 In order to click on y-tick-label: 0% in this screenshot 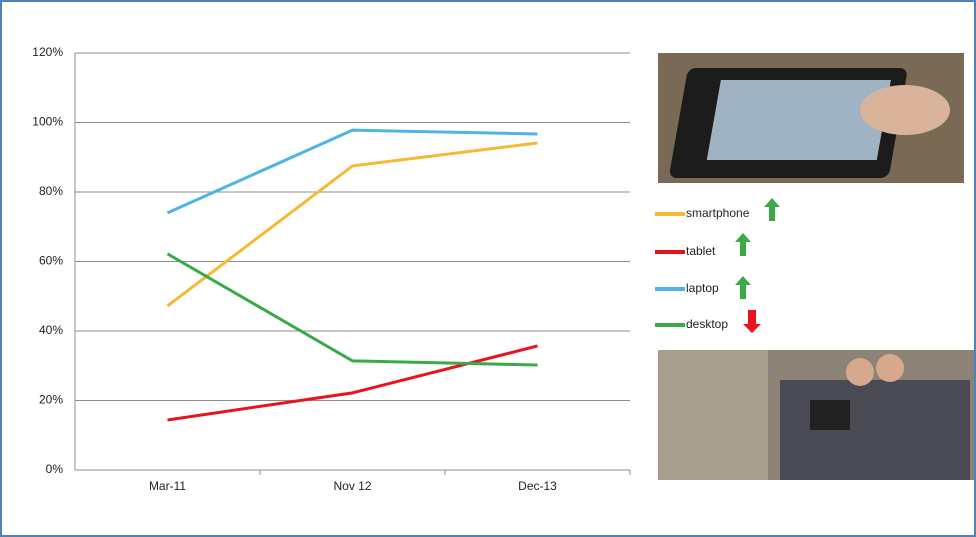, I will do `click(55, 469)`.